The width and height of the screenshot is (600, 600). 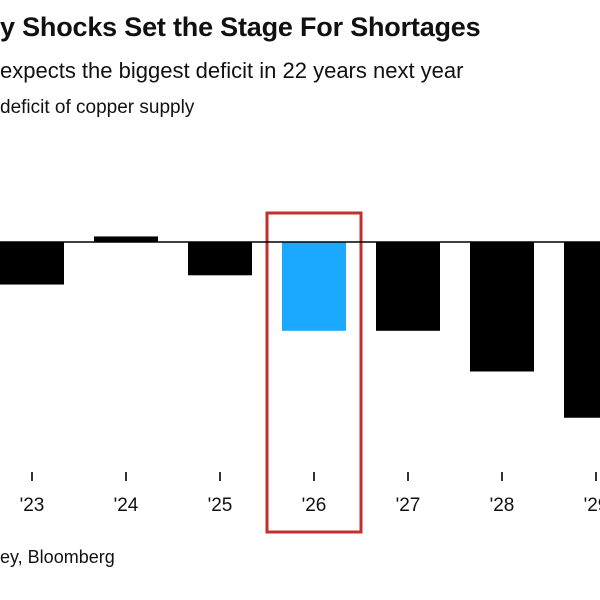 I want to click on source-note: ey, Bloomberg, so click(x=57, y=557).